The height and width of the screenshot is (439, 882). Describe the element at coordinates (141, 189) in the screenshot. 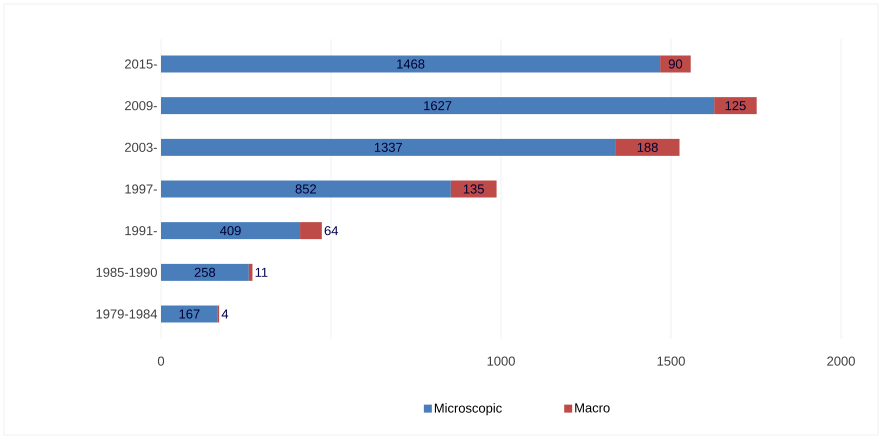

I see `y-tick-label: 1997-` at that location.